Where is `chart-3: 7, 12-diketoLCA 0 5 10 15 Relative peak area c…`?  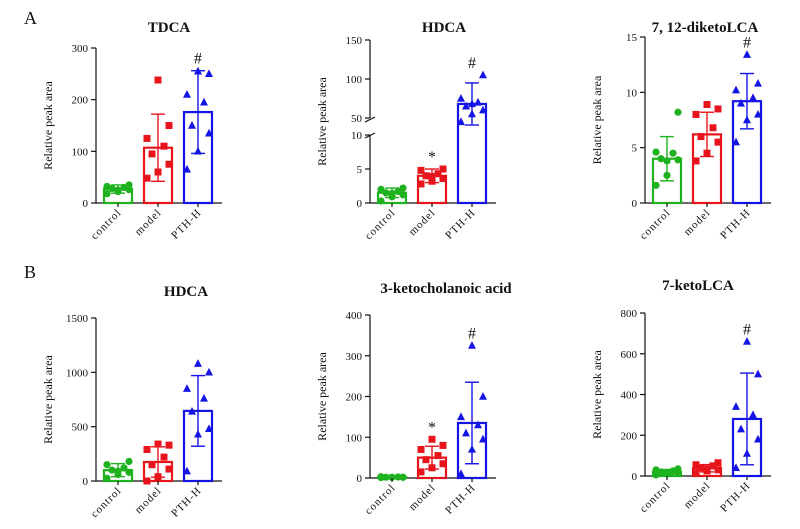 chart-3: 7, 12-diketoLCA 0 5 10 15 Relative peak area c… is located at coordinates (680, 131).